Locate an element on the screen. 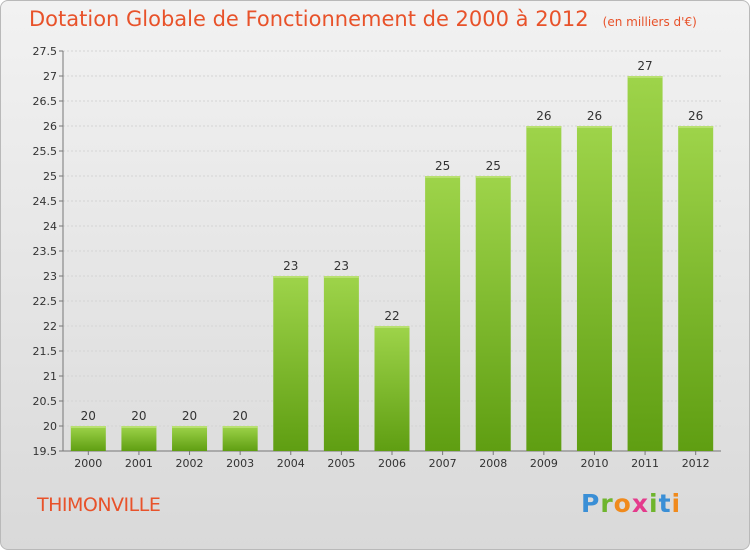 This screenshot has height=550, width=750. x-tick-label: 2008 is located at coordinates (493, 463).